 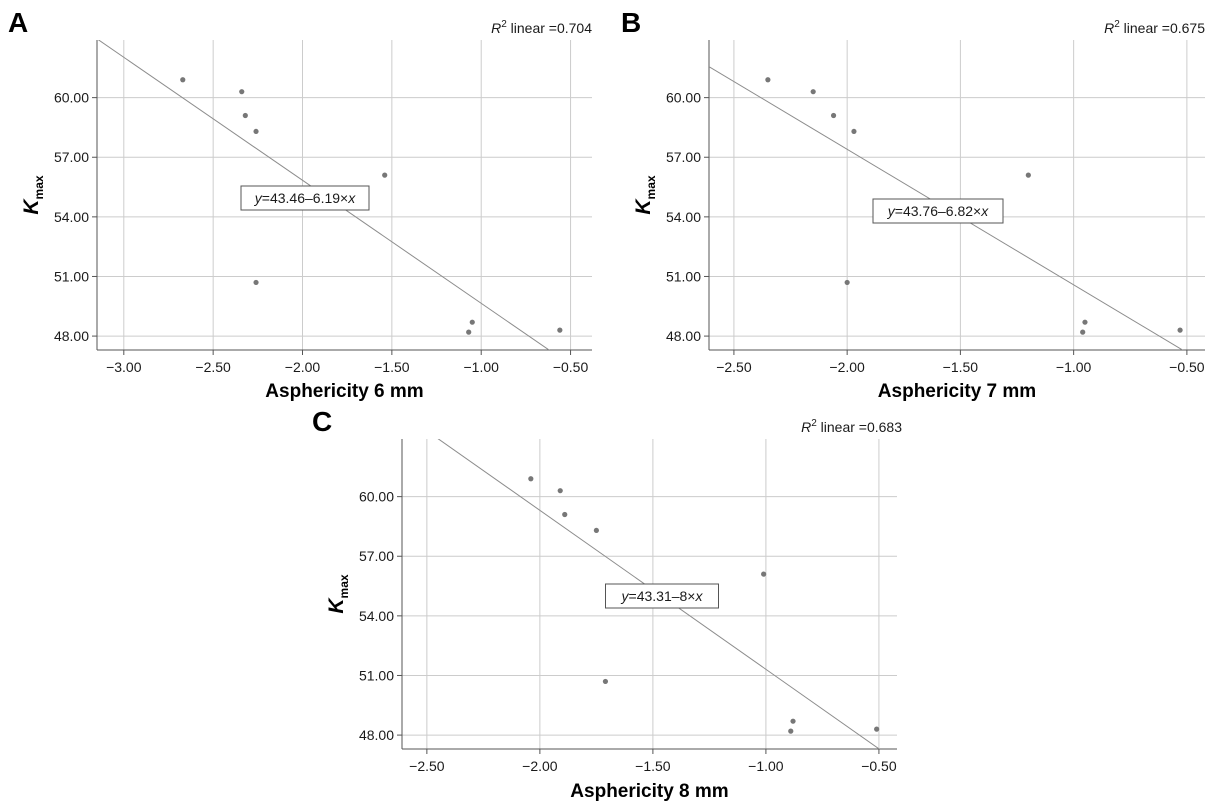 What do you see at coordinates (344, 391) in the screenshot?
I see `x-axis-title: Asphericity 6 mm` at bounding box center [344, 391].